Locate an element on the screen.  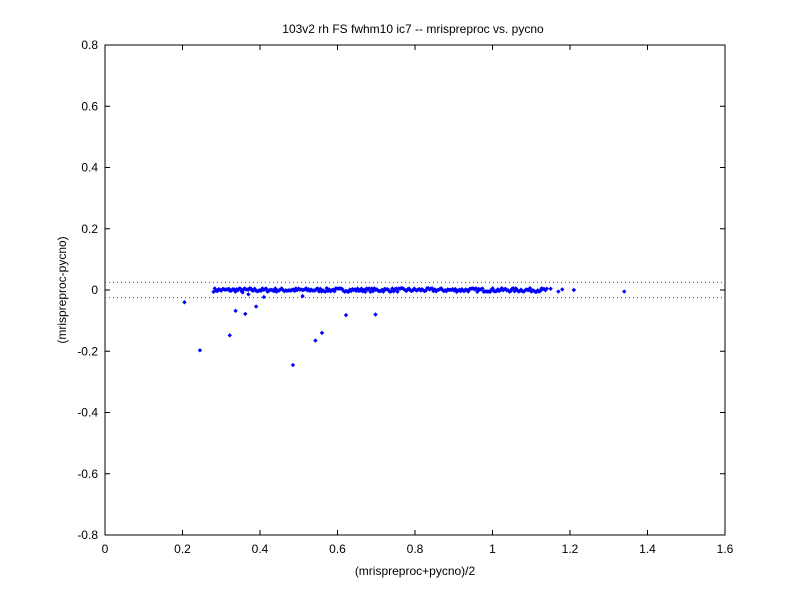
x-tick-label: 0.4 is located at coordinates (260, 549).